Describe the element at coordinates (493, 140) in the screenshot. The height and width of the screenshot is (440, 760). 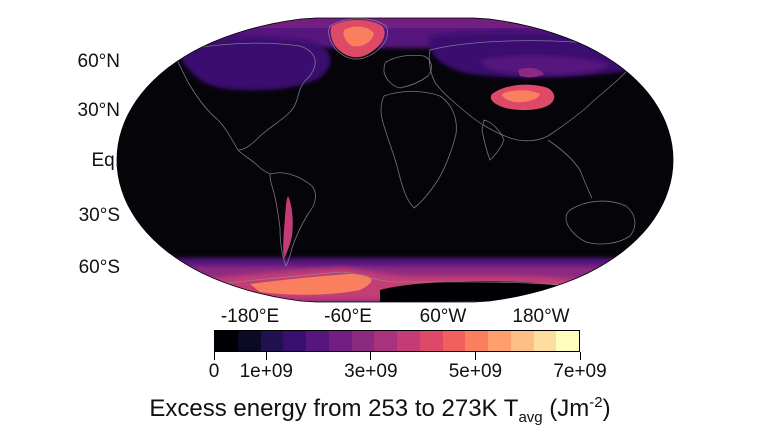
I see `coast-india` at that location.